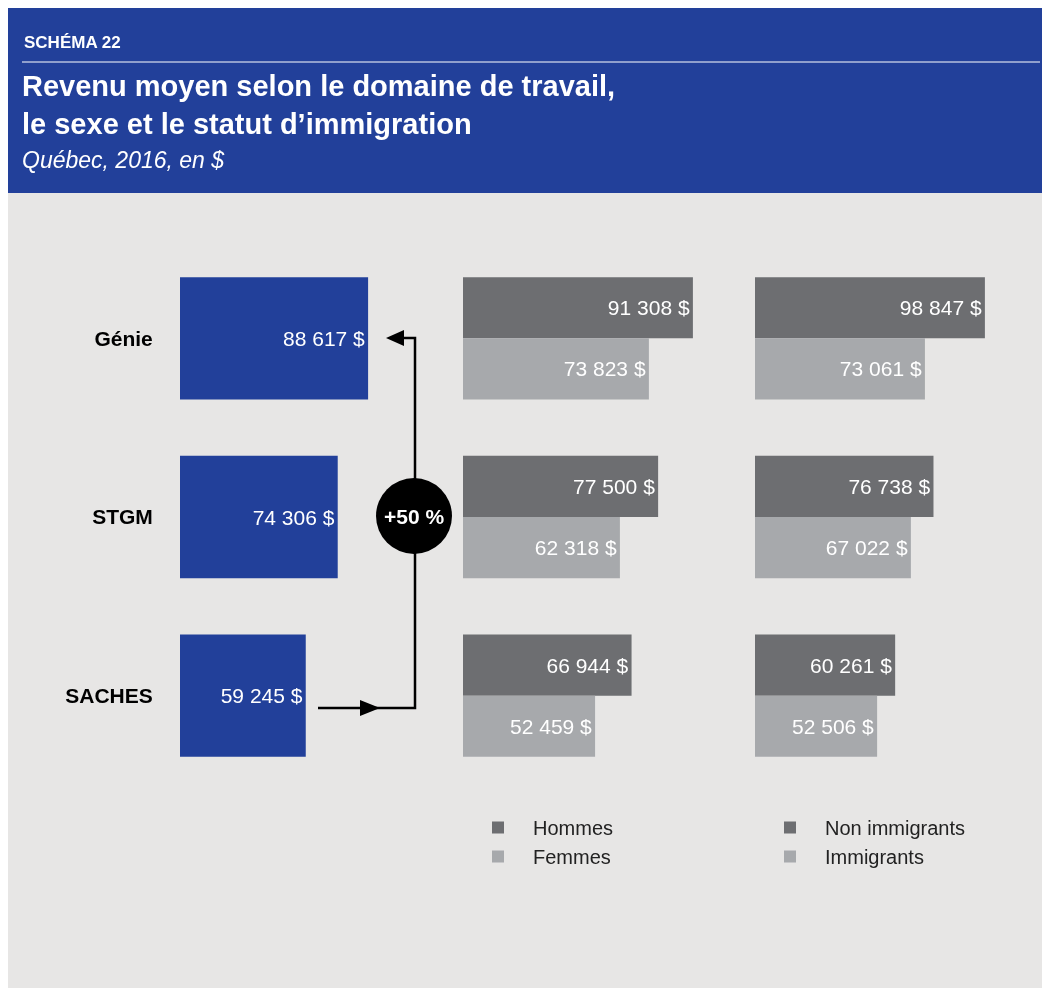 This screenshot has width=1050, height=989. Describe the element at coordinates (572, 857) in the screenshot. I see `legend-label: Femmes` at that location.